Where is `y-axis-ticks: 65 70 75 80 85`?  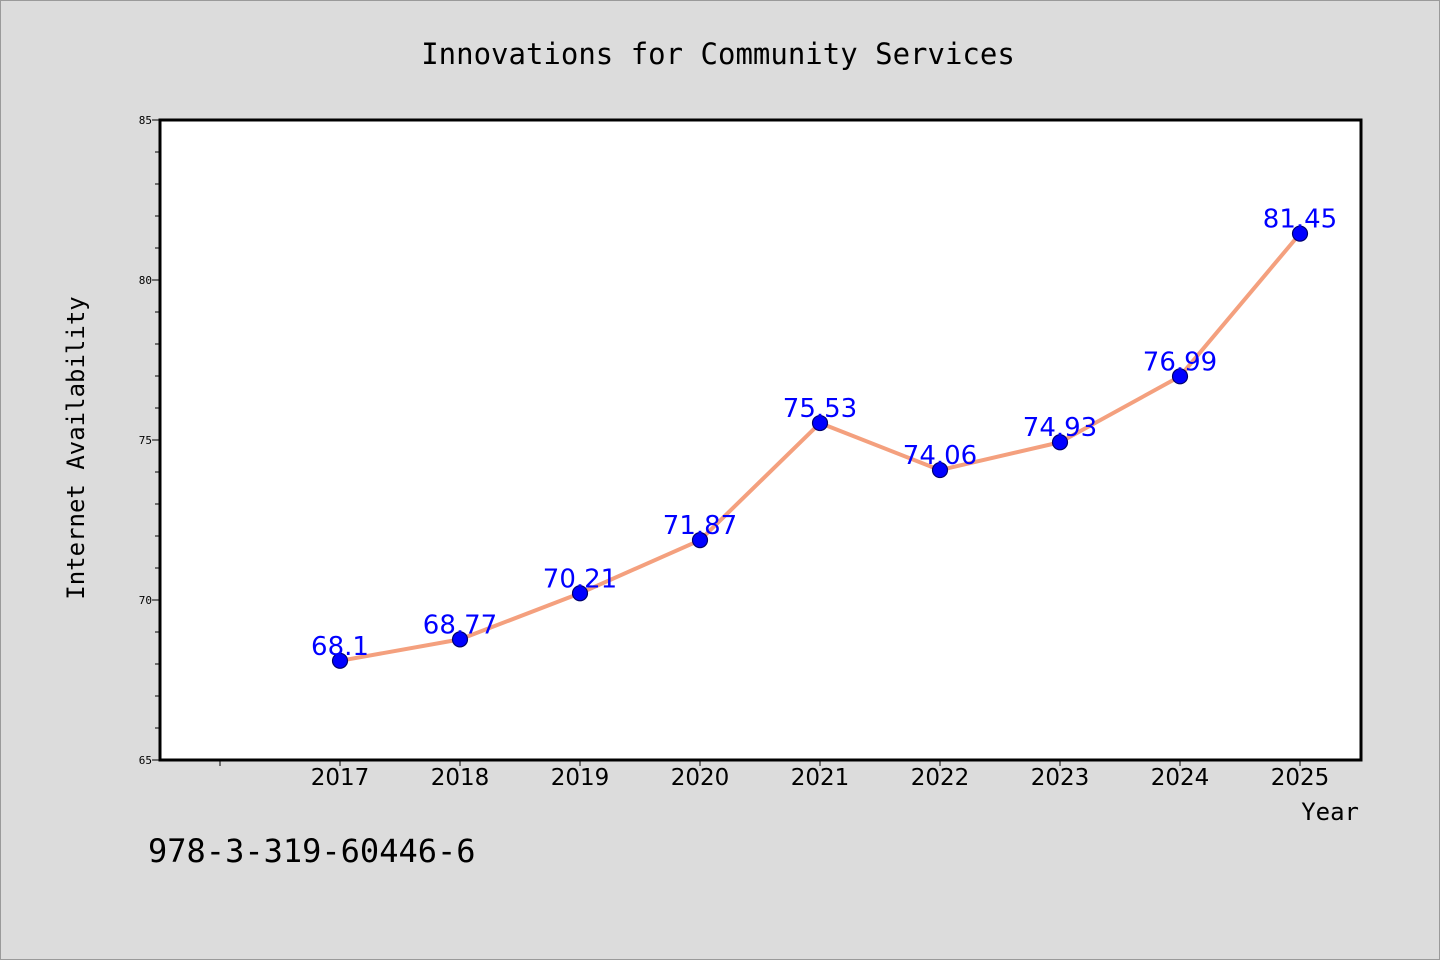
y-axis-ticks: 65 70 75 80 85 is located at coordinates (149, 440).